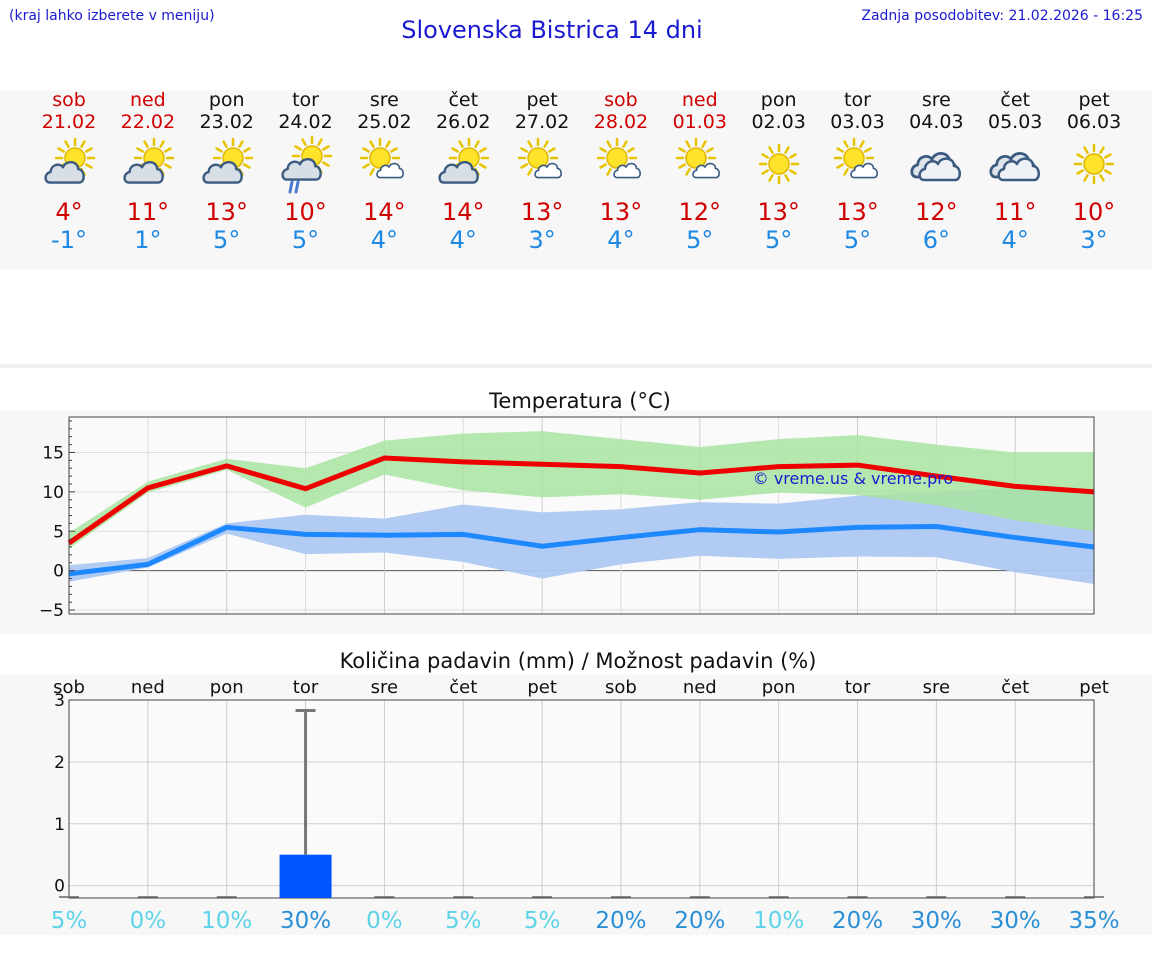 Image resolution: width=1152 pixels, height=975 pixels. What do you see at coordinates (53, 493) in the screenshot?
I see `temp-ytick-label: 10` at bounding box center [53, 493].